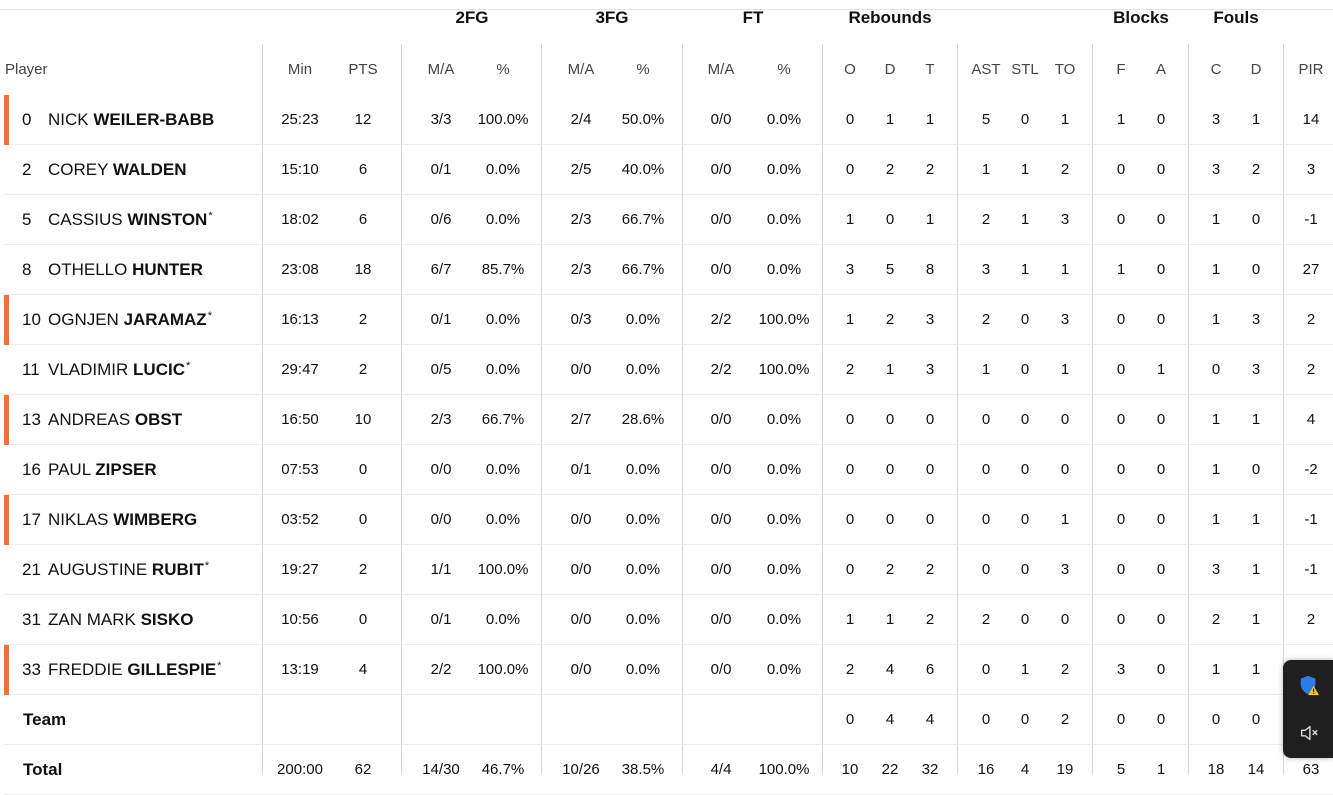 The image size is (1333, 795). What do you see at coordinates (103, 470) in the screenshot?
I see `player-name-link: PAUL ZIPSER` at bounding box center [103, 470].